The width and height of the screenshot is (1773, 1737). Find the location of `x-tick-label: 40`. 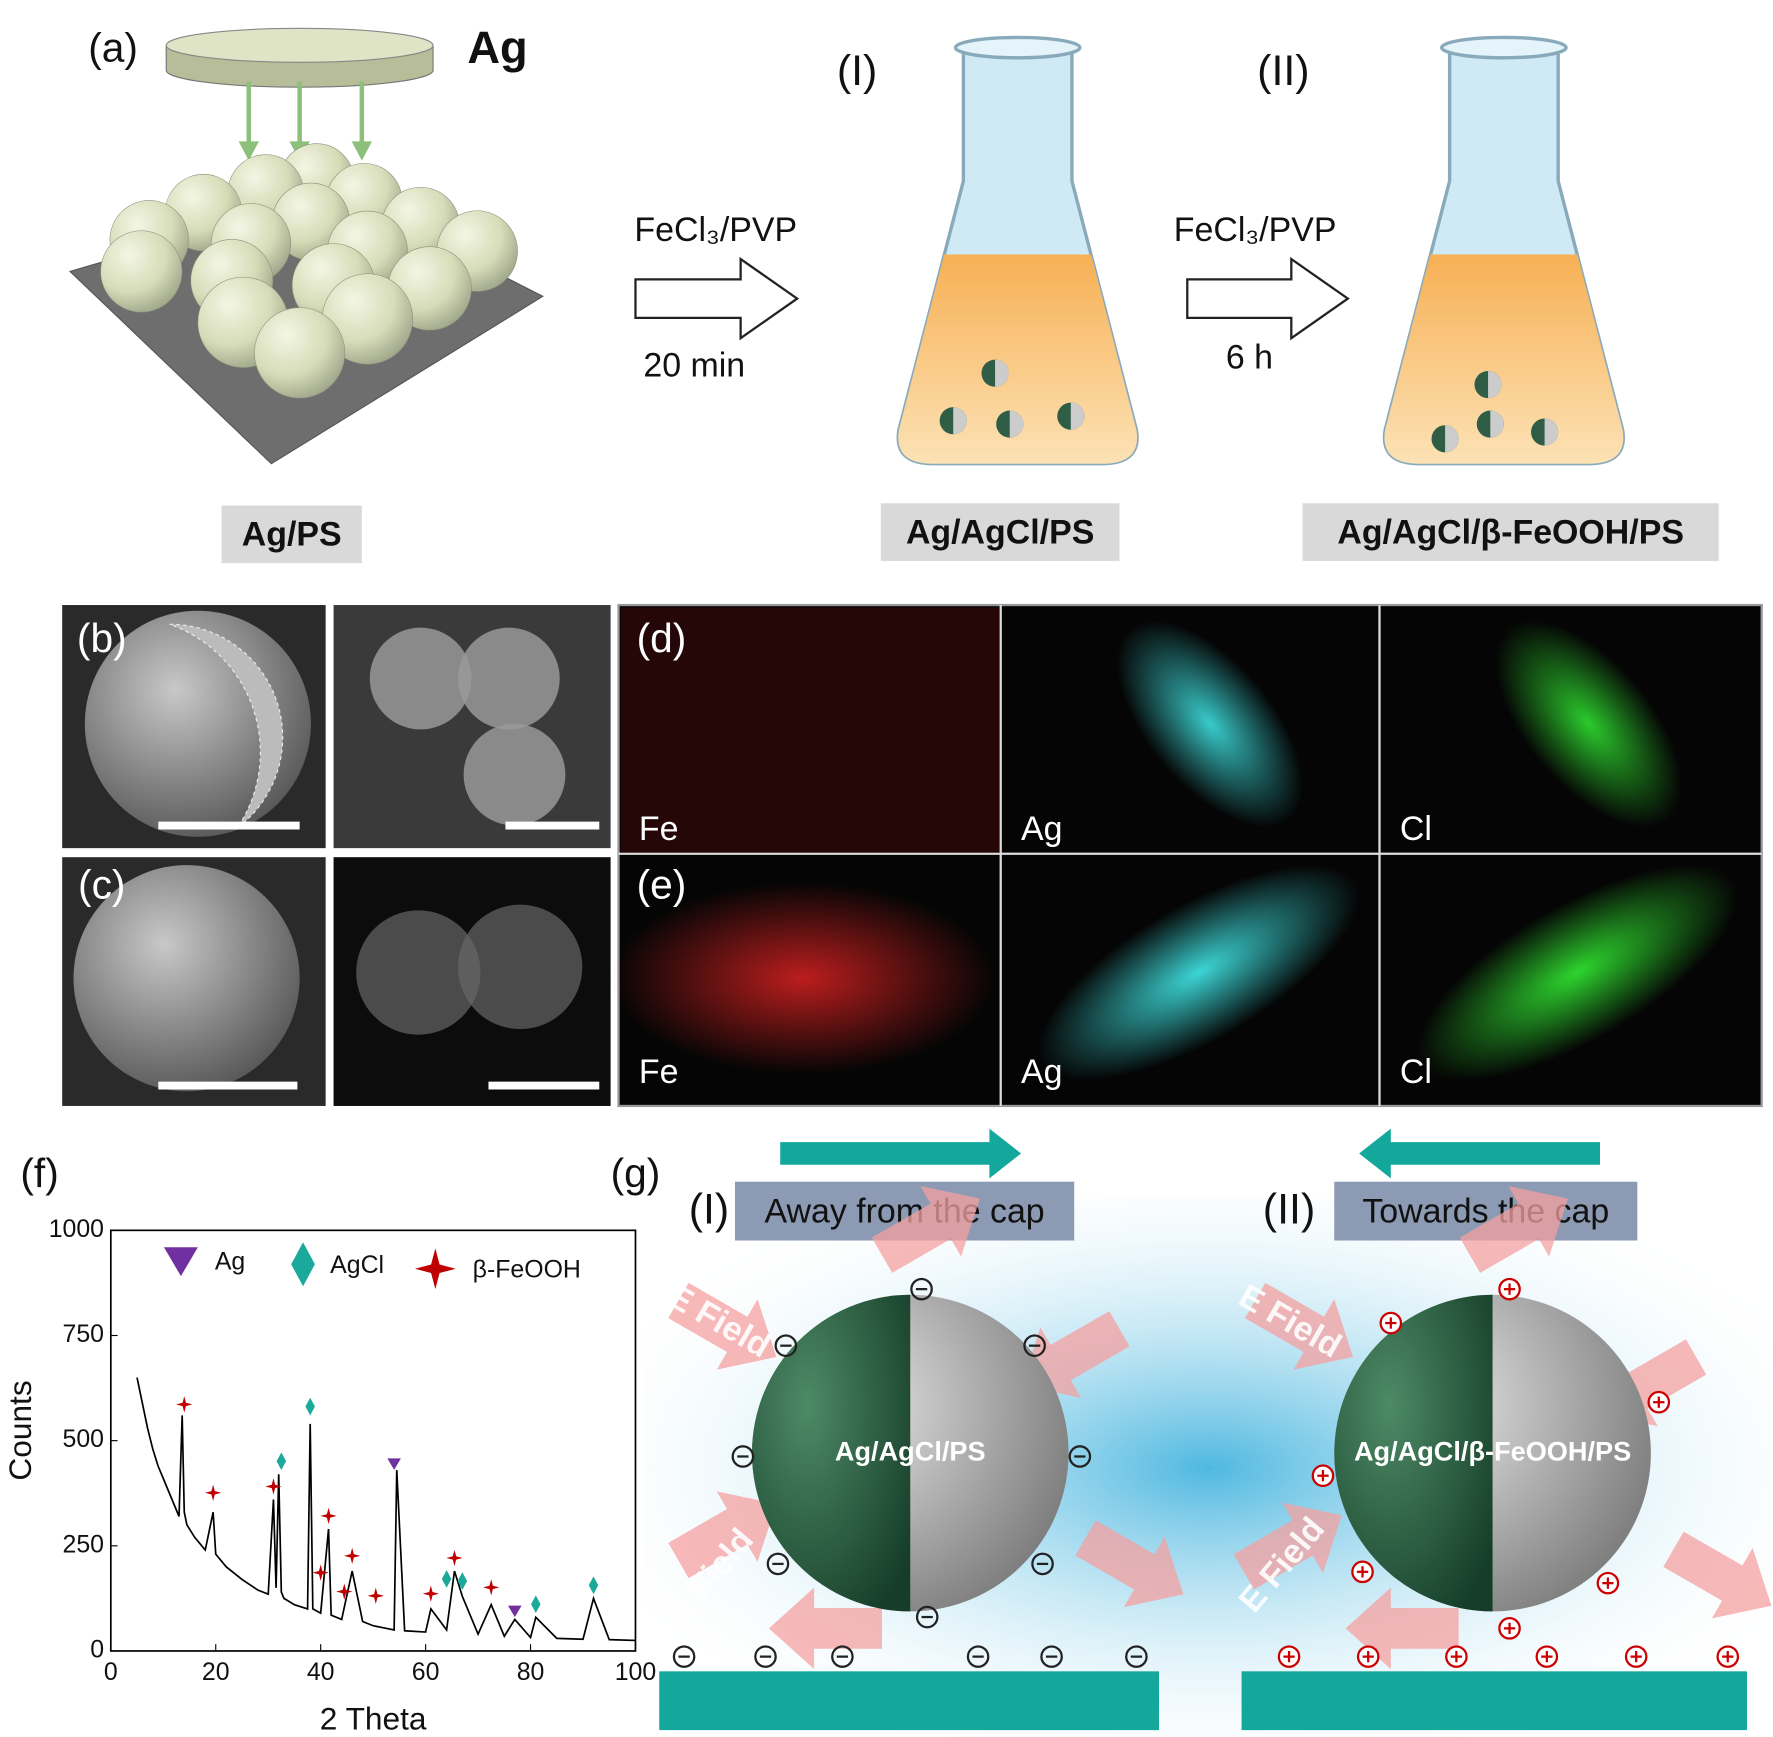

x-tick-label: 40 is located at coordinates (321, 1672).